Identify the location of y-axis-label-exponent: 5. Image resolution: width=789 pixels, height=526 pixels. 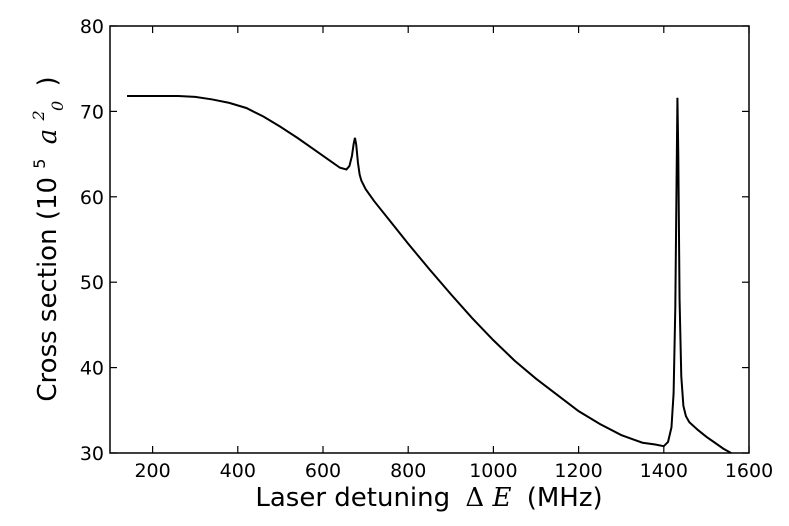
(39, 163).